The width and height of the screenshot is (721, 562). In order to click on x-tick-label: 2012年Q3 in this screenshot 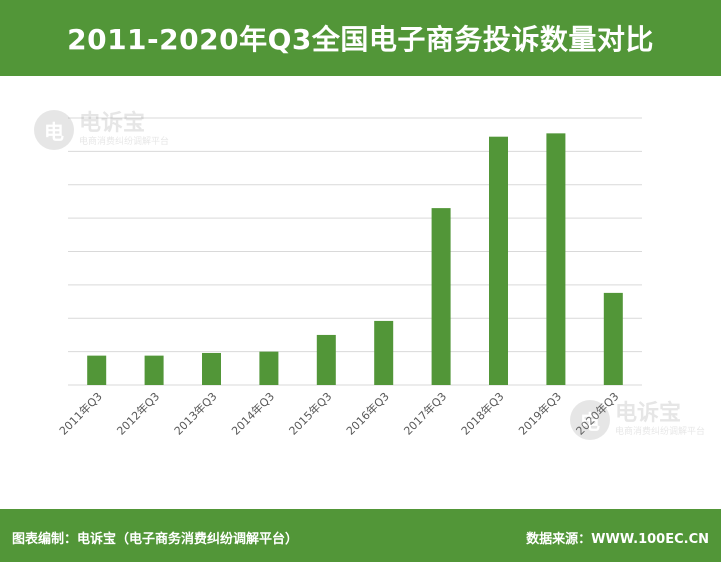, I will do `click(138, 413)`.